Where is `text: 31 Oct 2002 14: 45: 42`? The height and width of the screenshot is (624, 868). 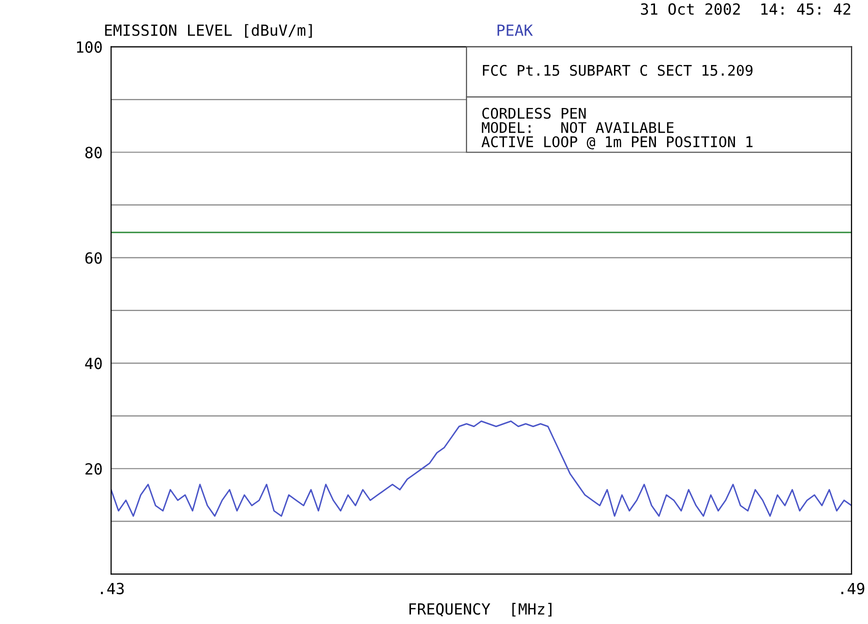 text: 31 Oct 2002 14: 45: 42 is located at coordinates (745, 9).